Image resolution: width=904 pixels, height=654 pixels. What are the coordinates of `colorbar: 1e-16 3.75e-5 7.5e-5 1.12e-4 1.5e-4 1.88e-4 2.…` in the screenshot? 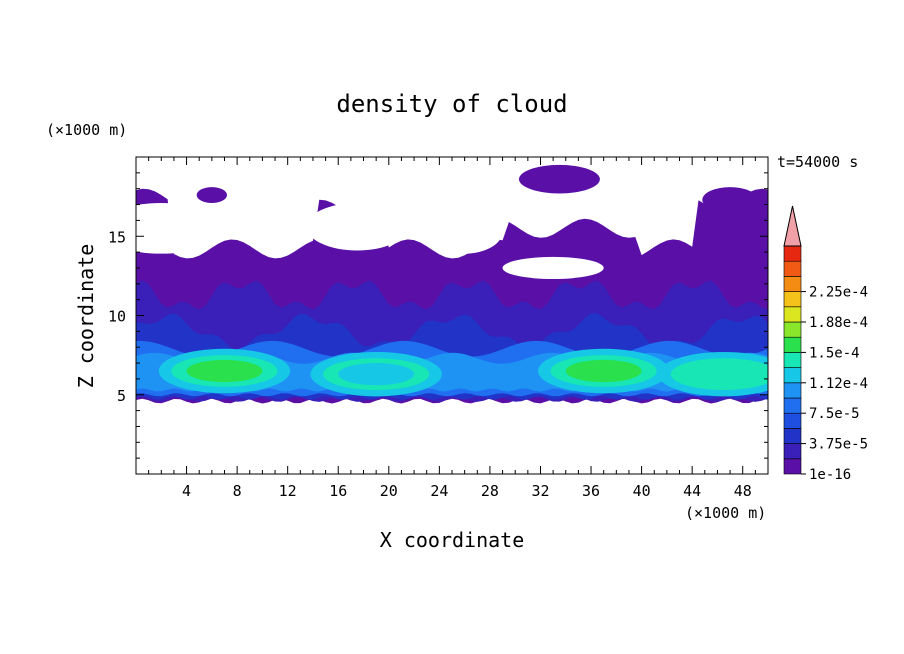 It's located at (825, 344).